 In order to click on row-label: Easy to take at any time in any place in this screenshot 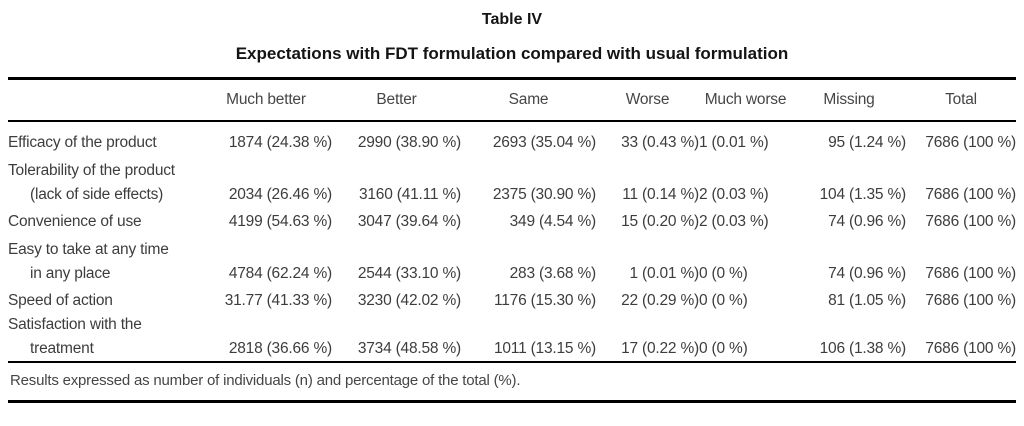, I will do `click(104, 260)`.